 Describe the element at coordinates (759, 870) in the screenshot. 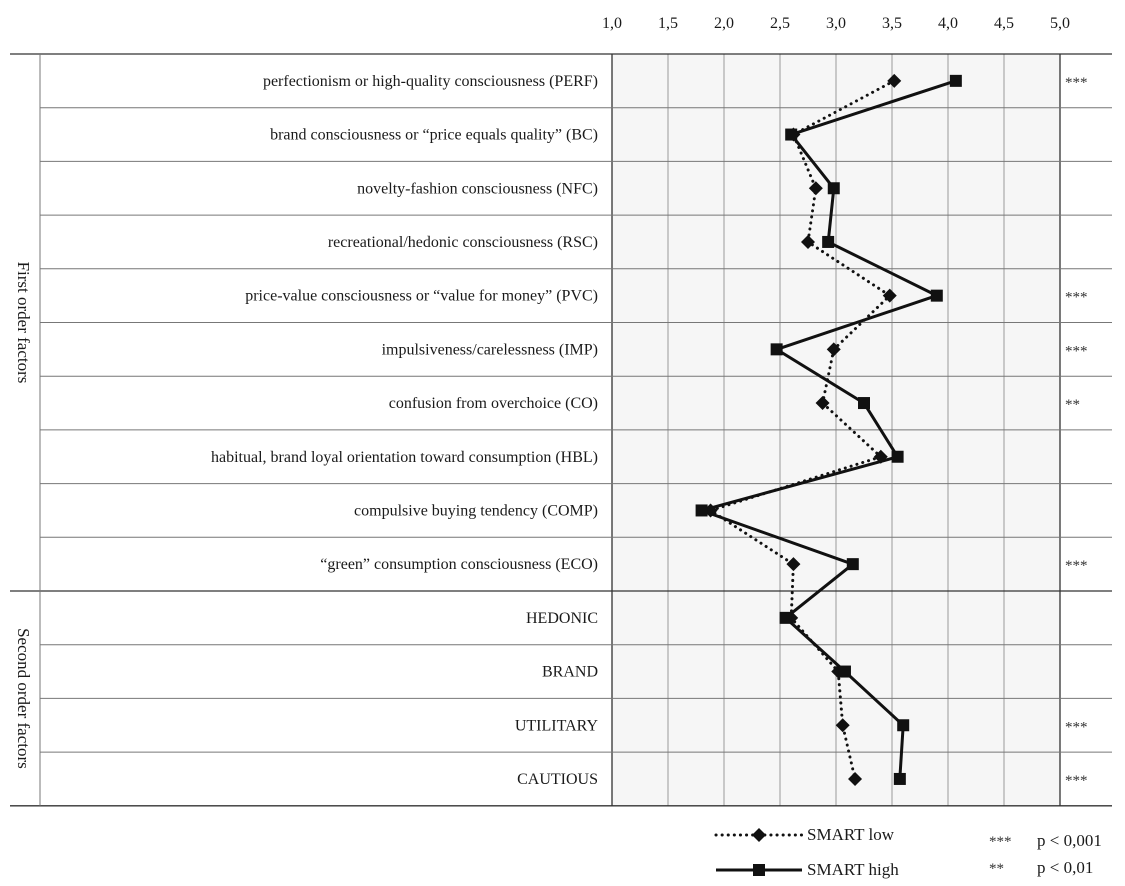

I see `legend-marker-square` at that location.